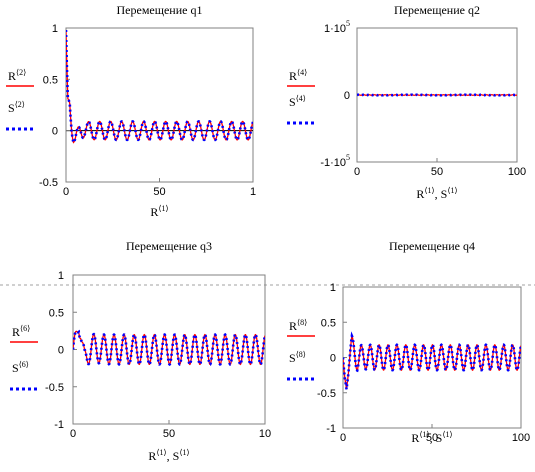  I want to click on y-tick-label: -1·10⁵, so click(335, 161).